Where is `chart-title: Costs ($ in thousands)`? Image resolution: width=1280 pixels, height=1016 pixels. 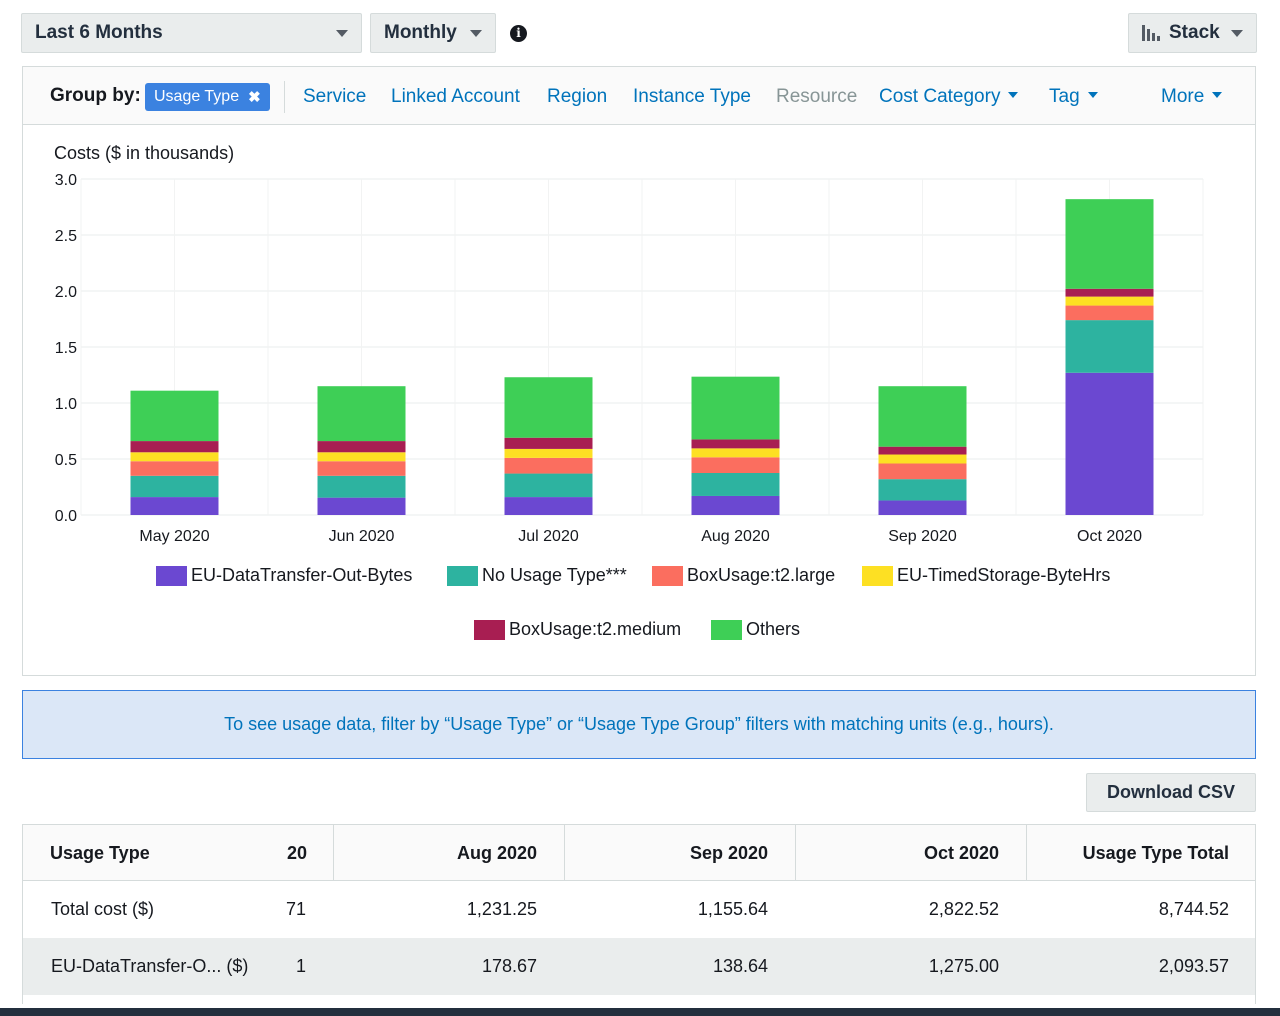
chart-title: Costs ($ in thousands) is located at coordinates (144, 153).